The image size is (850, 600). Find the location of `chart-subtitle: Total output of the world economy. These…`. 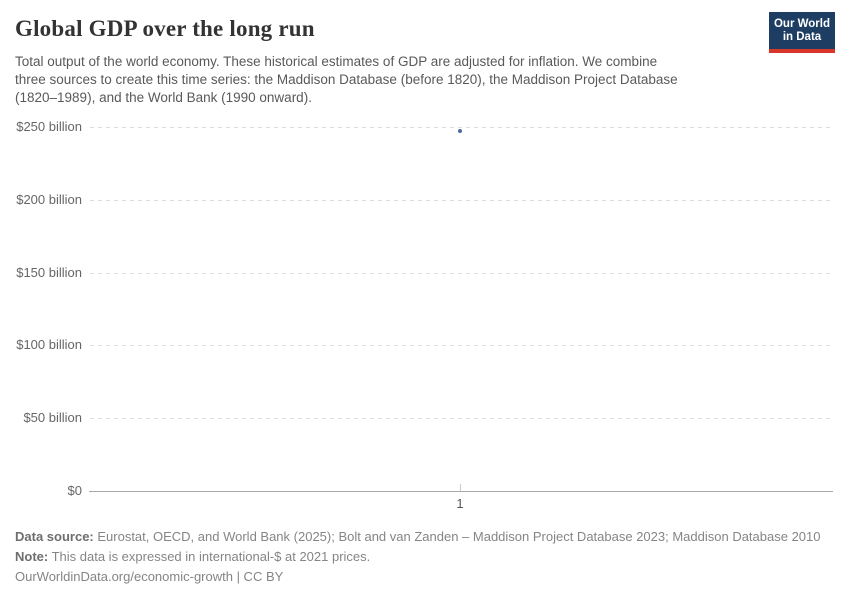

chart-subtitle: Total output of the world economy. These… is located at coordinates (390, 80).